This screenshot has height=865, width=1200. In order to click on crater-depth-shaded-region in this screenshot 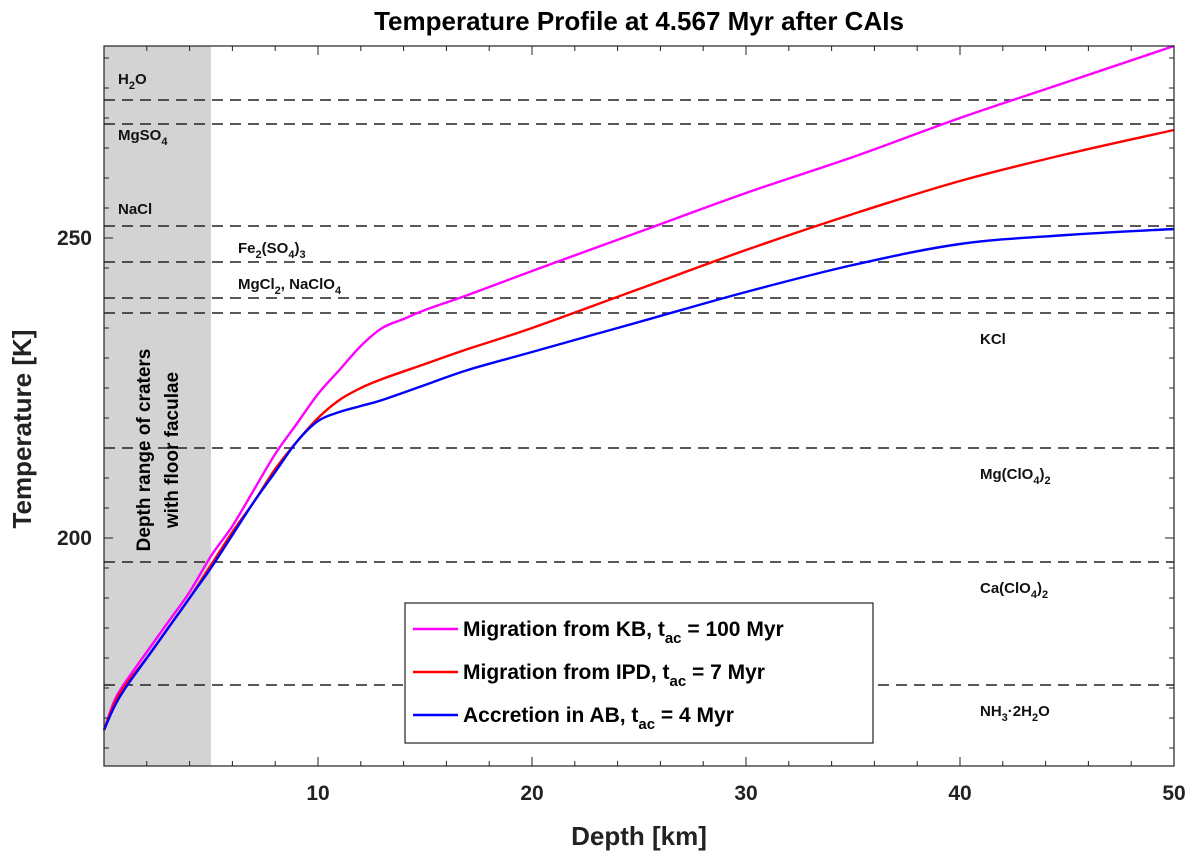, I will do `click(157, 406)`.